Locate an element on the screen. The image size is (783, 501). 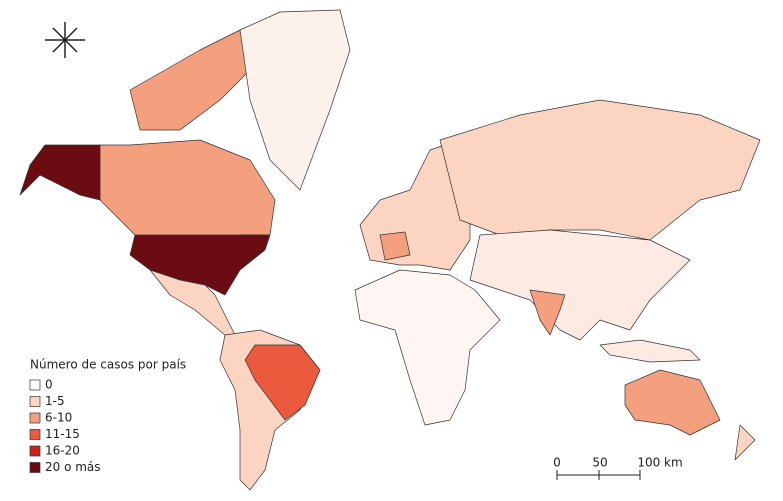
russia is located at coordinates (600, 170).